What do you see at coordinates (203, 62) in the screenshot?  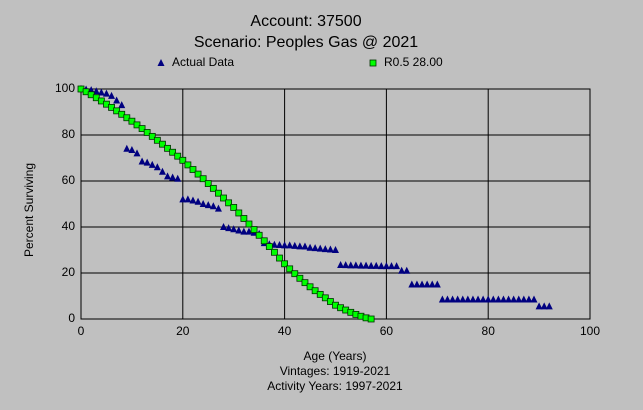 I see `legend-label: Actual Data` at bounding box center [203, 62].